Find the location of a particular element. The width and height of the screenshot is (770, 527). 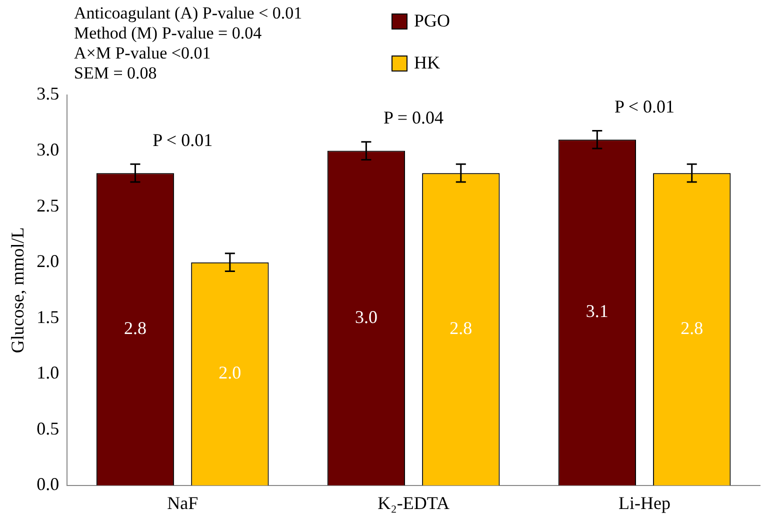

text: SEM = 0.08 is located at coordinates (115, 72).